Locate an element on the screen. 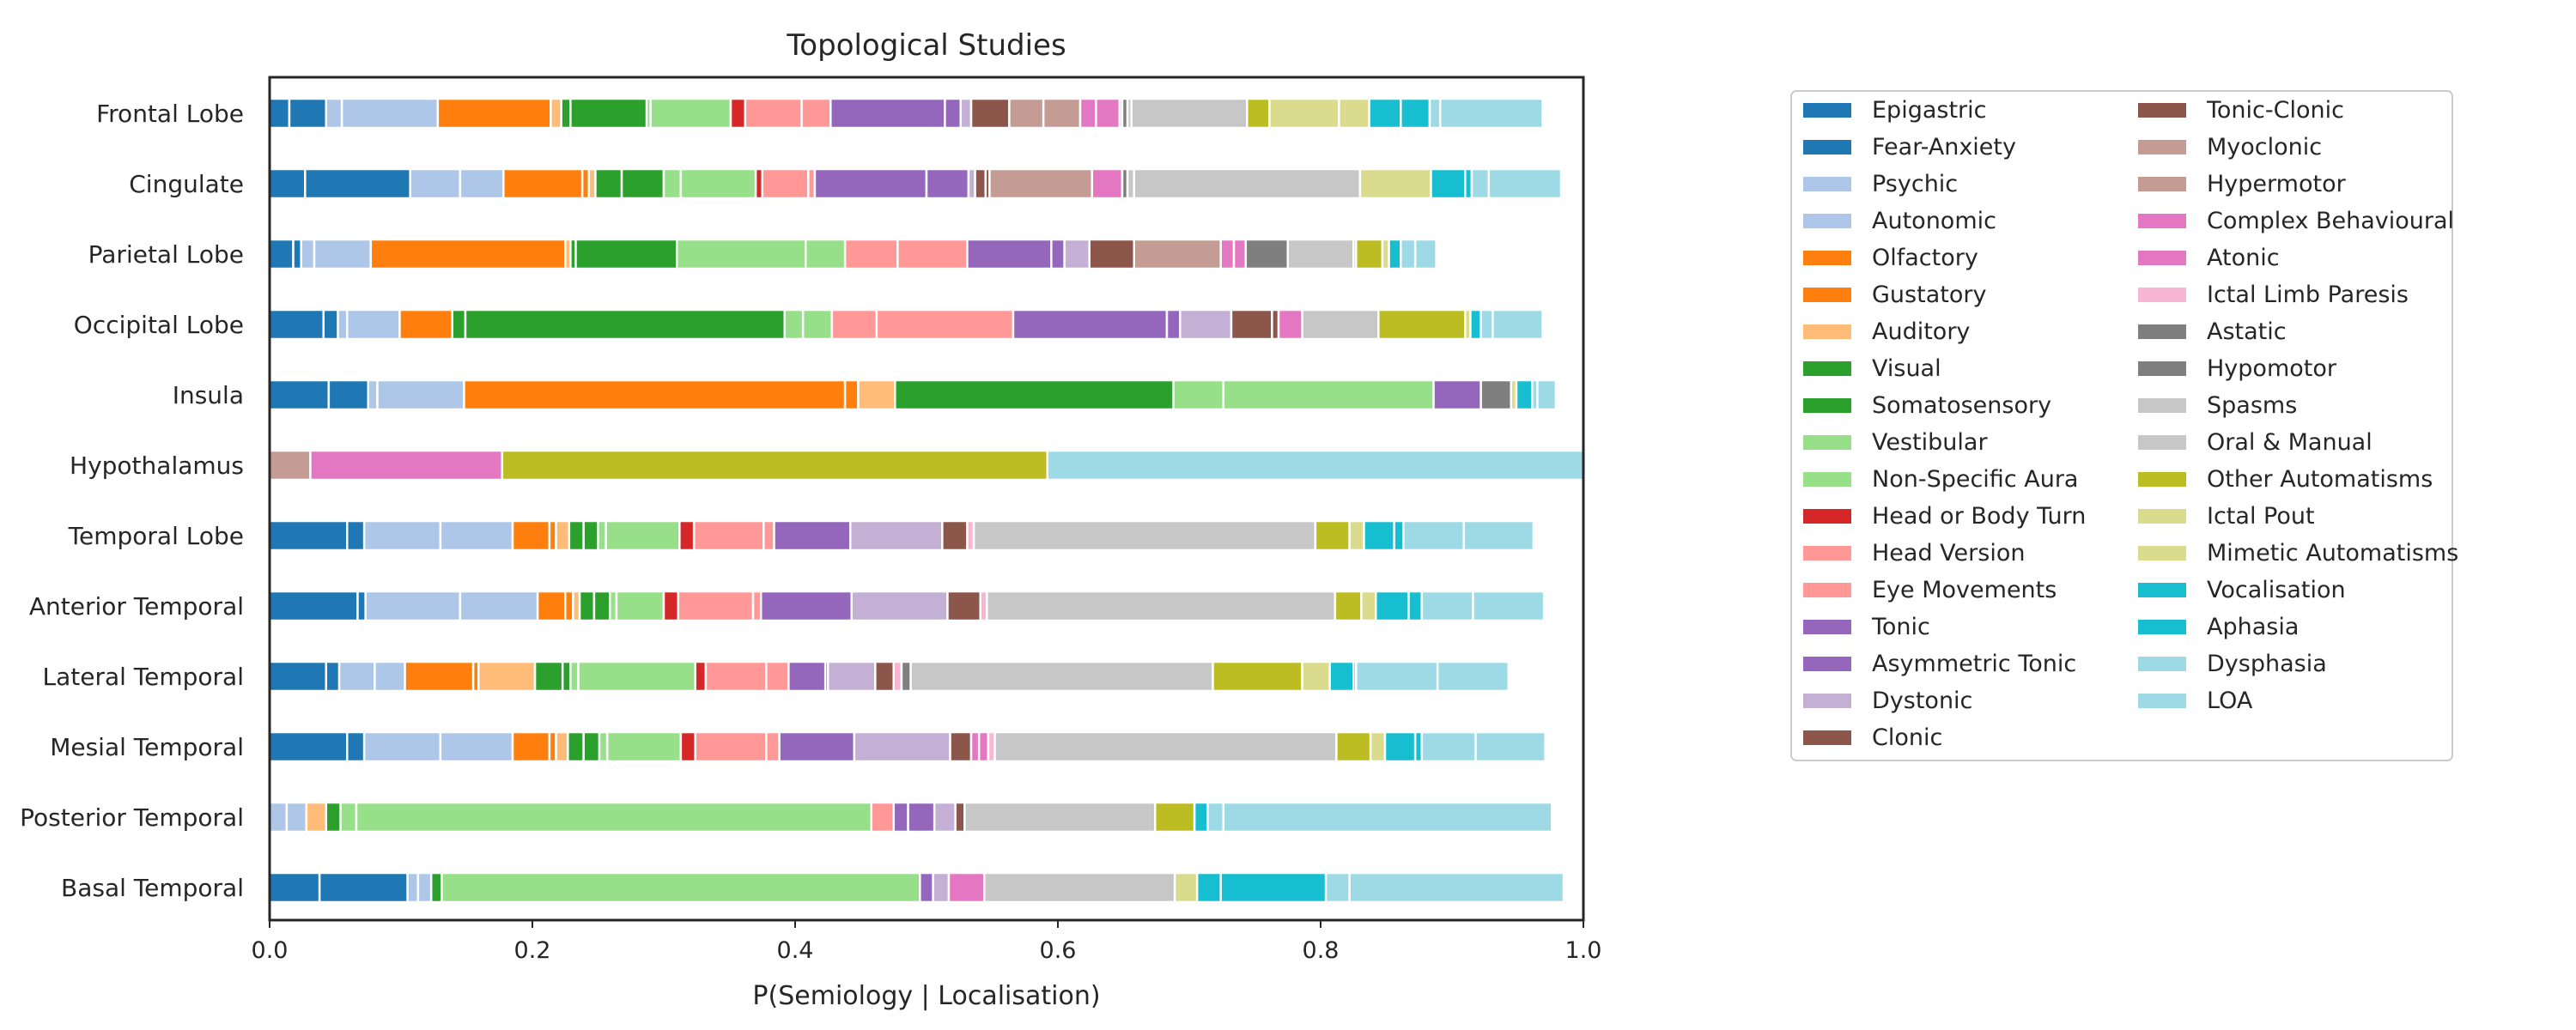 Image resolution: width=2576 pixels, height=1030 pixels. legend-label: Mimetic Automatisms is located at coordinates (2332, 553).